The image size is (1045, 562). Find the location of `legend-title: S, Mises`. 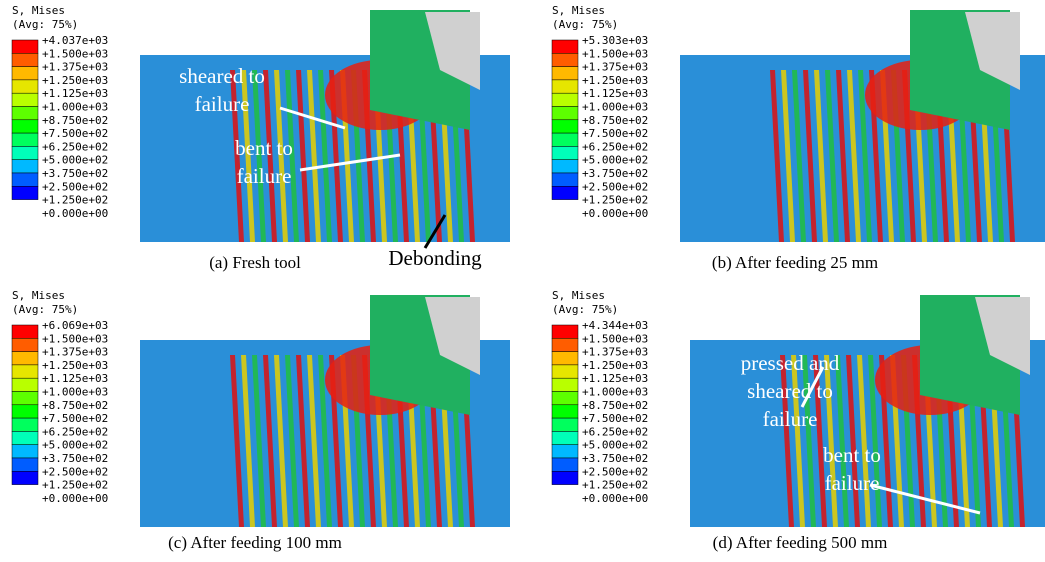

legend-title: S, Mises is located at coordinates (38, 295).